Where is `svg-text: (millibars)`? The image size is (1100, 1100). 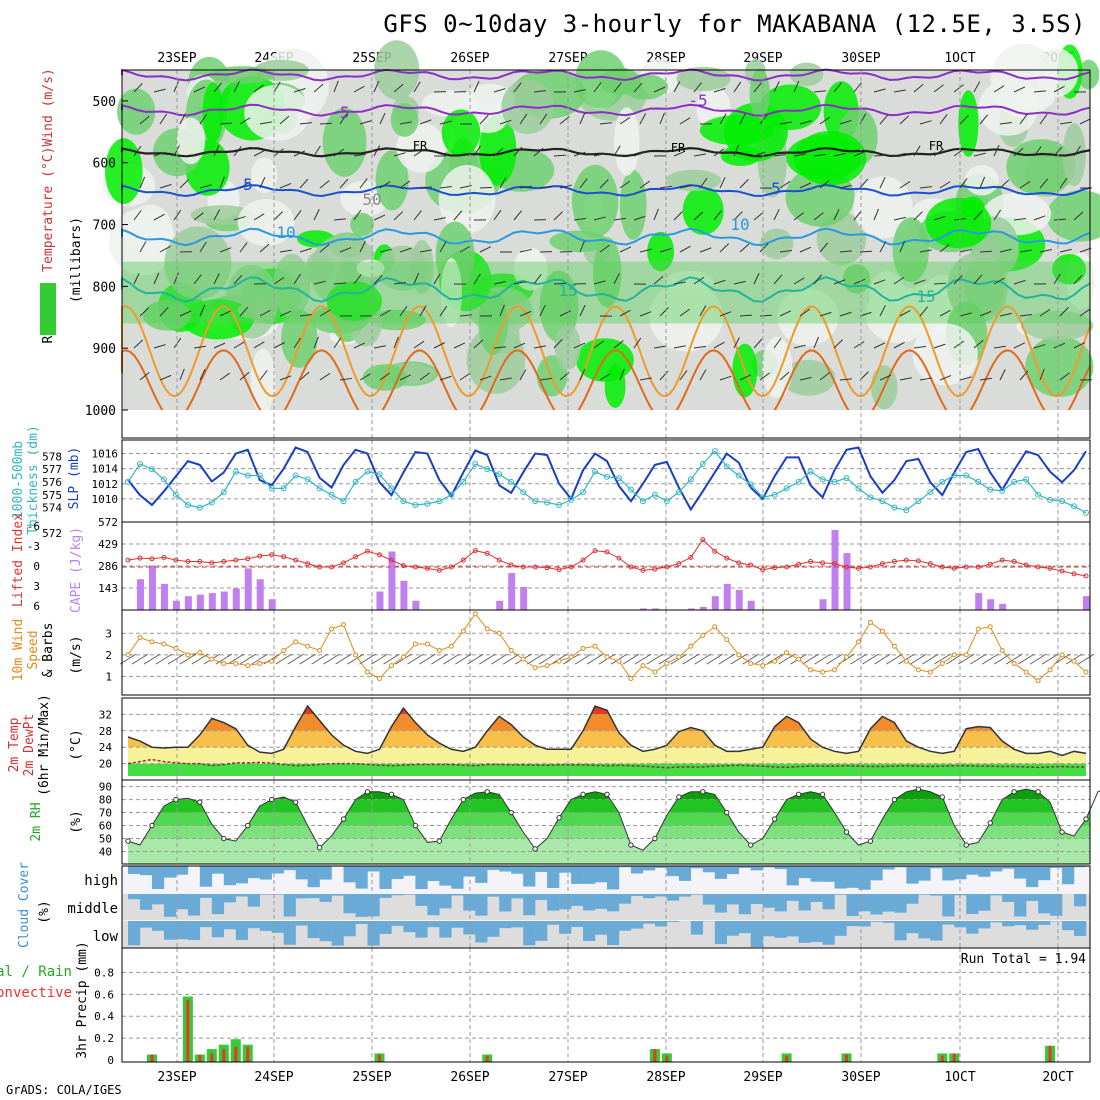 svg-text: (millibars) is located at coordinates (76, 260).